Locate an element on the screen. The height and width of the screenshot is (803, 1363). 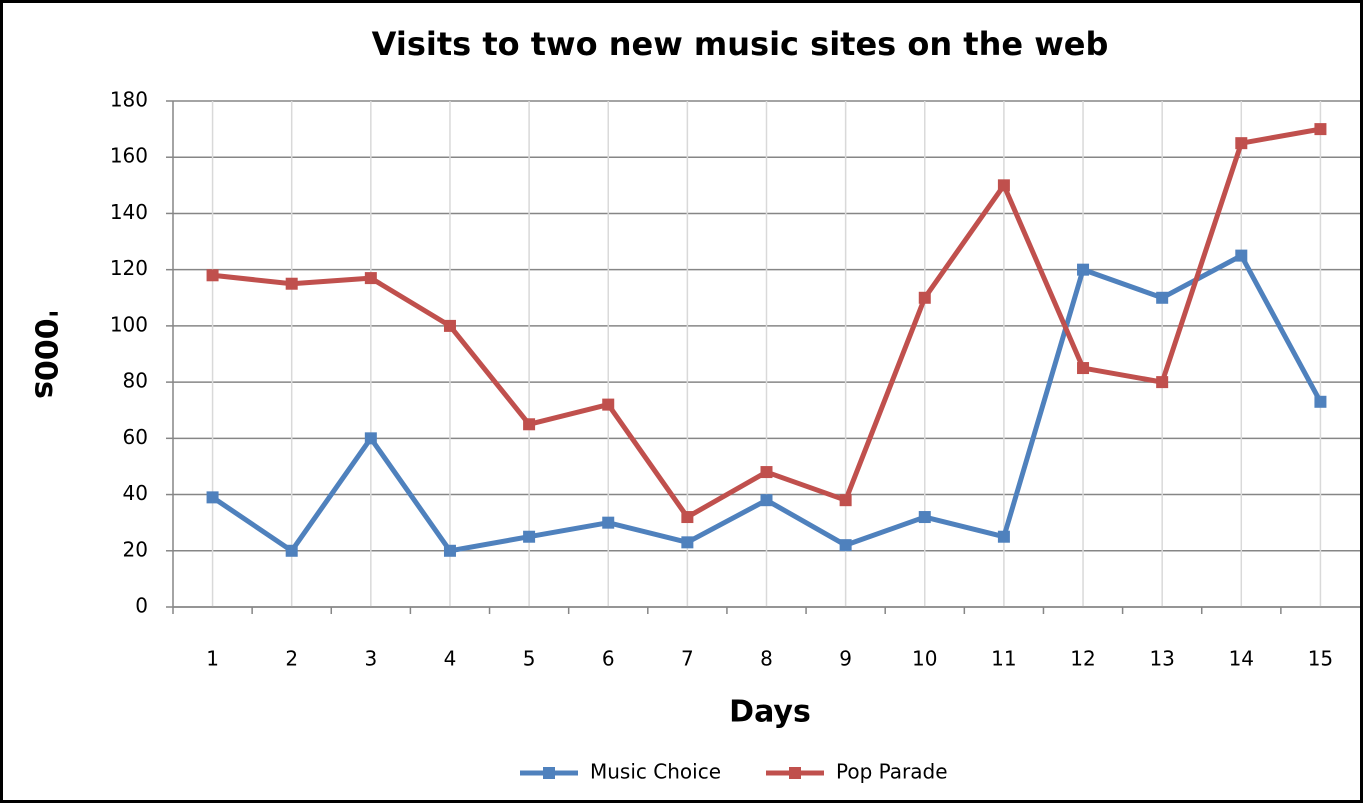
y-tick-label: 100 is located at coordinates (129, 324).